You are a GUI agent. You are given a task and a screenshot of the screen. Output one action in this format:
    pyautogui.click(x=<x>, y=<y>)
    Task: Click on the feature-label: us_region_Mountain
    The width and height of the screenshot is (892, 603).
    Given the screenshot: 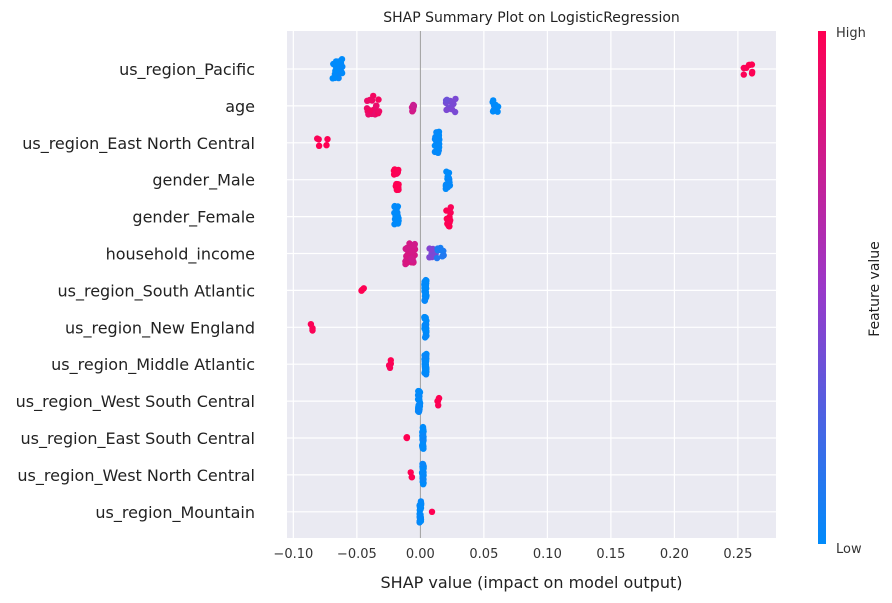 What is the action you would take?
    pyautogui.click(x=175, y=513)
    